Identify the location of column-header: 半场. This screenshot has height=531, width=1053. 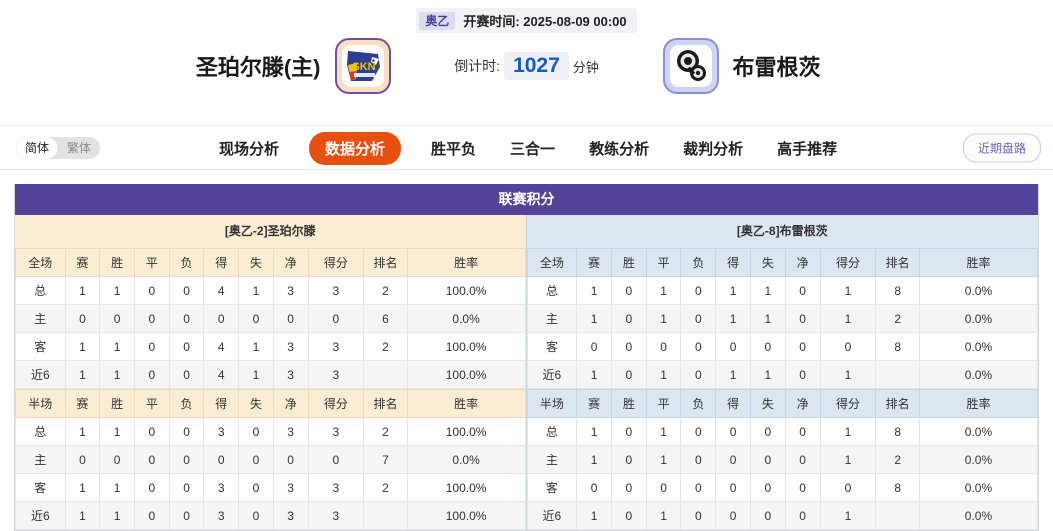
(40, 403).